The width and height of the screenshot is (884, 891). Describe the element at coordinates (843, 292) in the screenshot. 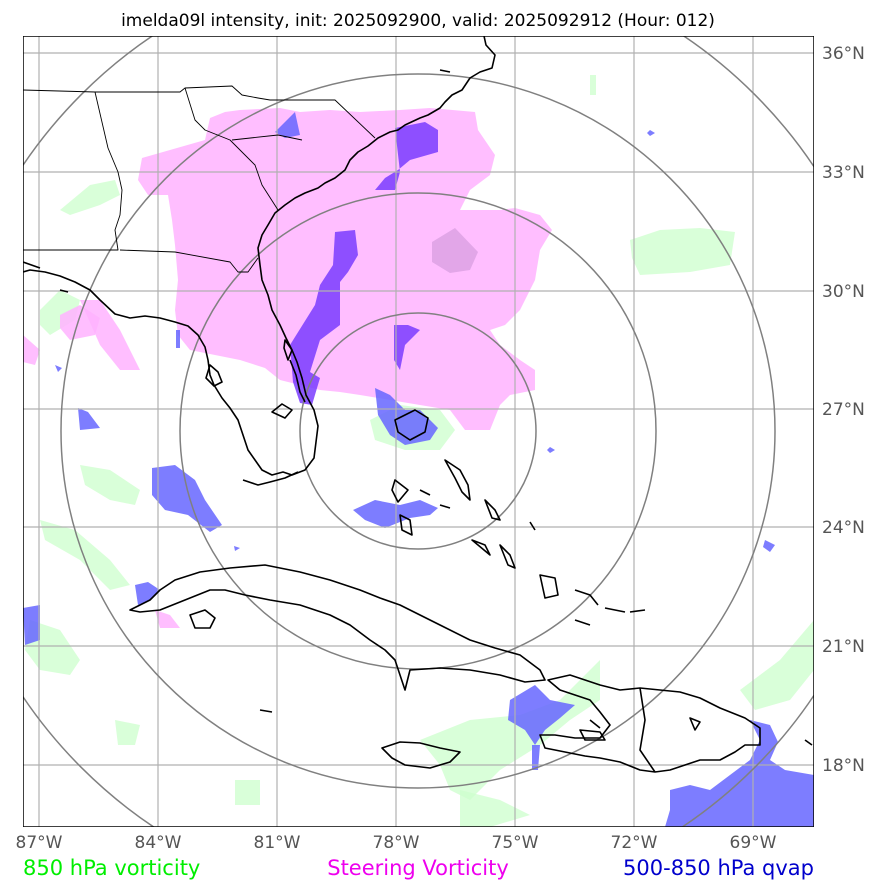

I see `lat-label: 30°N` at that location.